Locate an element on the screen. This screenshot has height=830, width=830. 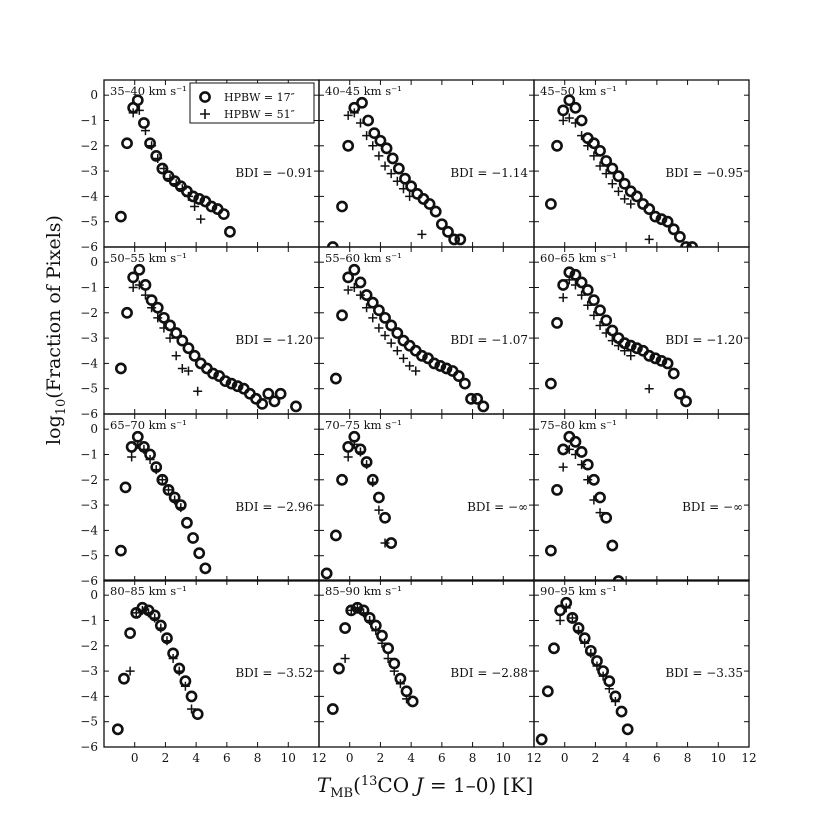
x-tick-label: 12 is located at coordinates (533, 758).